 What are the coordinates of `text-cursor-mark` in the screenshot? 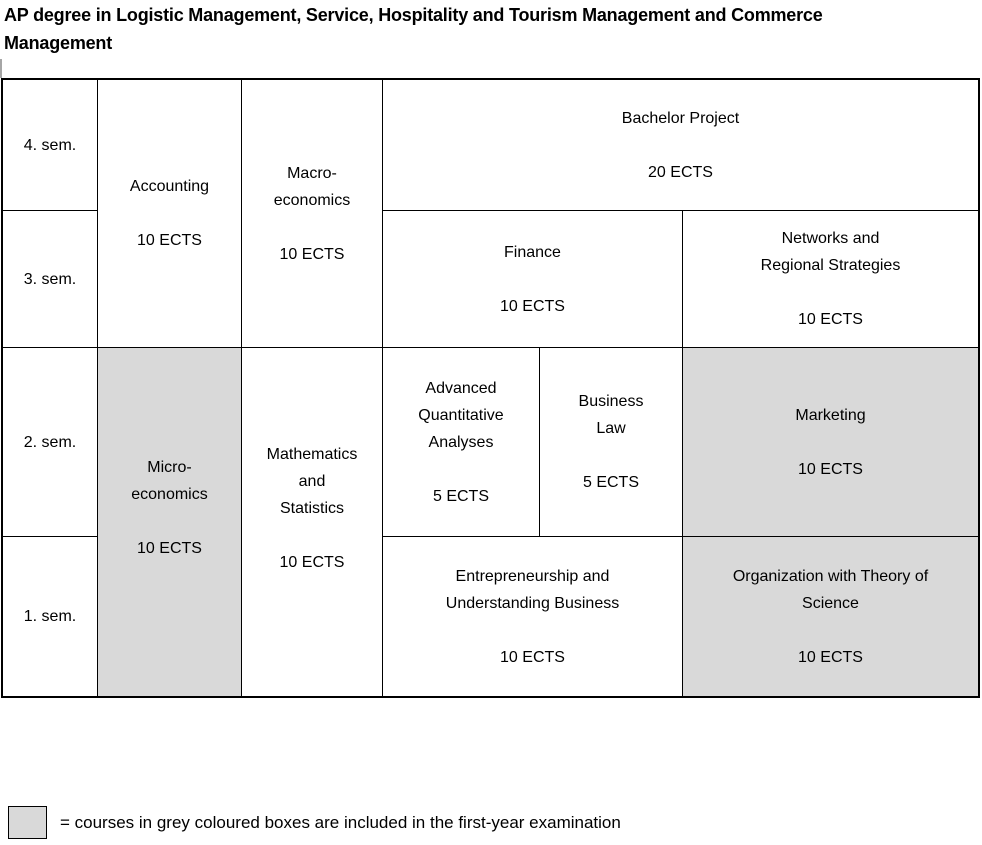 It's located at (1, 68).